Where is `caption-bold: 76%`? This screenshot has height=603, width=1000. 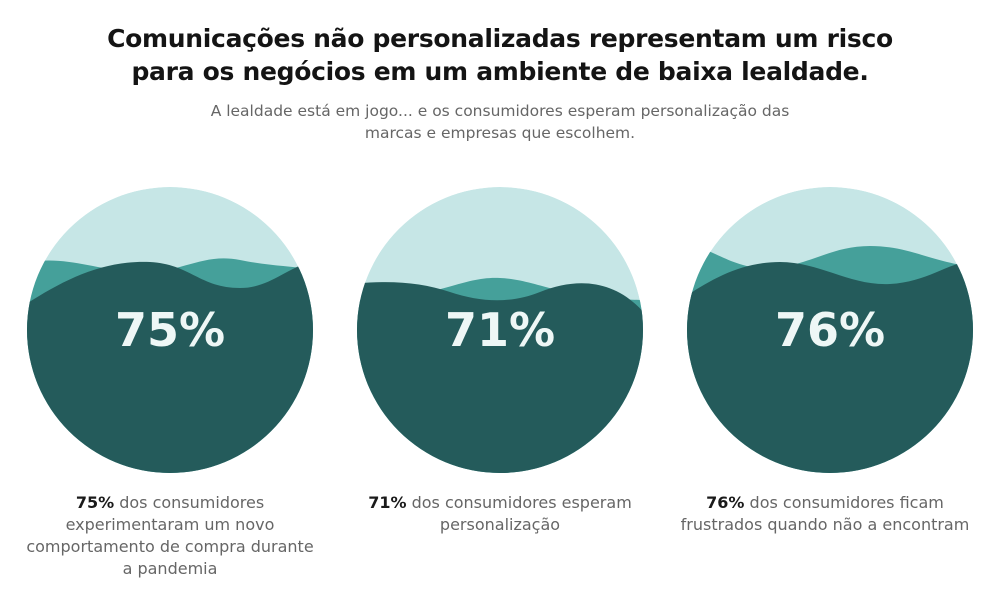 caption-bold: 76% is located at coordinates (725, 502).